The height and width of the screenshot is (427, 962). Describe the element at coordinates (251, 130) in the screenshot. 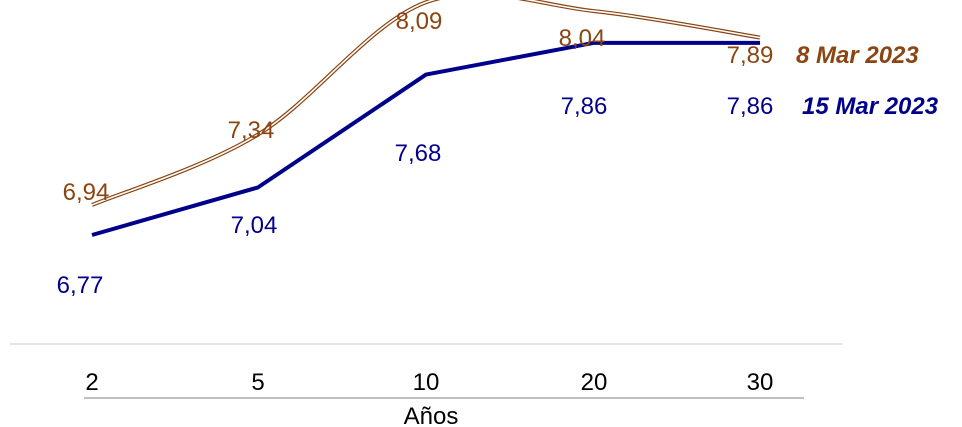

I see `data-label-8-mar-2023: 7,34` at that location.